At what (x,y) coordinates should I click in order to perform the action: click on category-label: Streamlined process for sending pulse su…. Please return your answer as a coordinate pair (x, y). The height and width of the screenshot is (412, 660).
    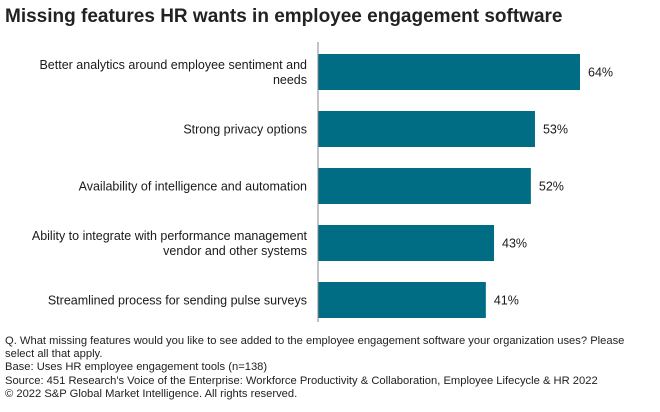
    Looking at the image, I should click on (177, 301).